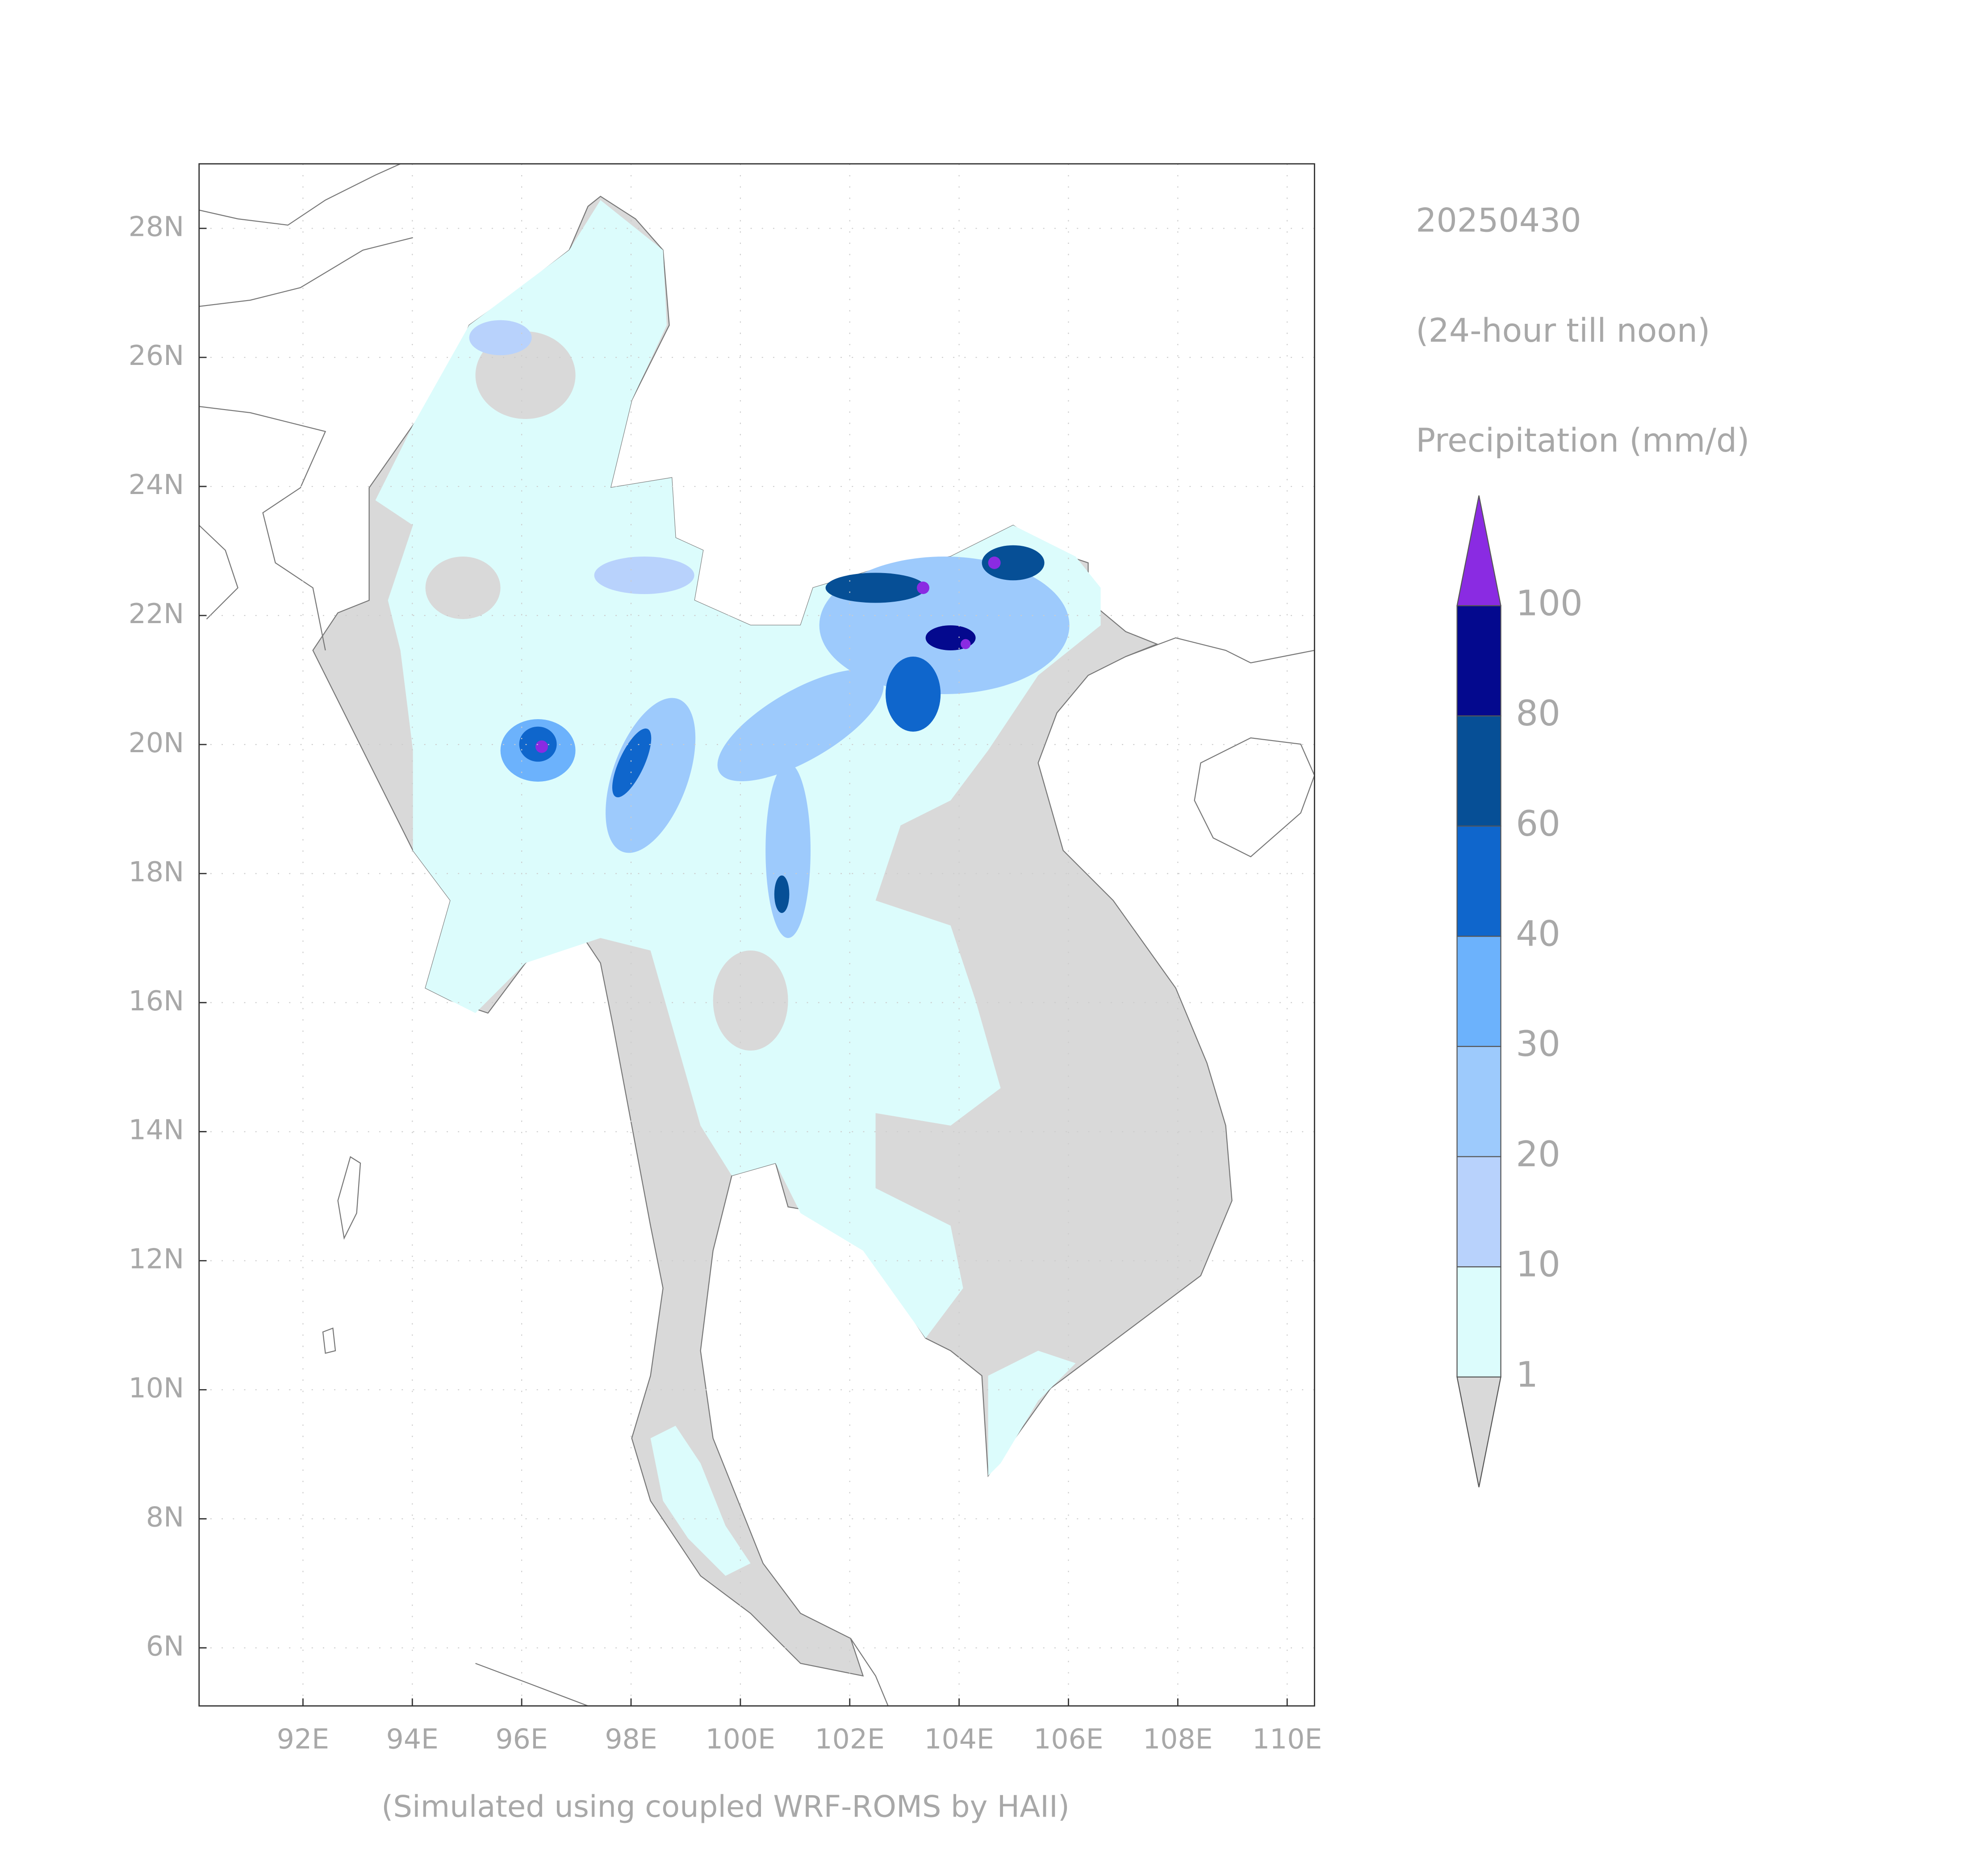 The image size is (1965, 1876). I want to click on y-tick-label: 22N, so click(156, 614).